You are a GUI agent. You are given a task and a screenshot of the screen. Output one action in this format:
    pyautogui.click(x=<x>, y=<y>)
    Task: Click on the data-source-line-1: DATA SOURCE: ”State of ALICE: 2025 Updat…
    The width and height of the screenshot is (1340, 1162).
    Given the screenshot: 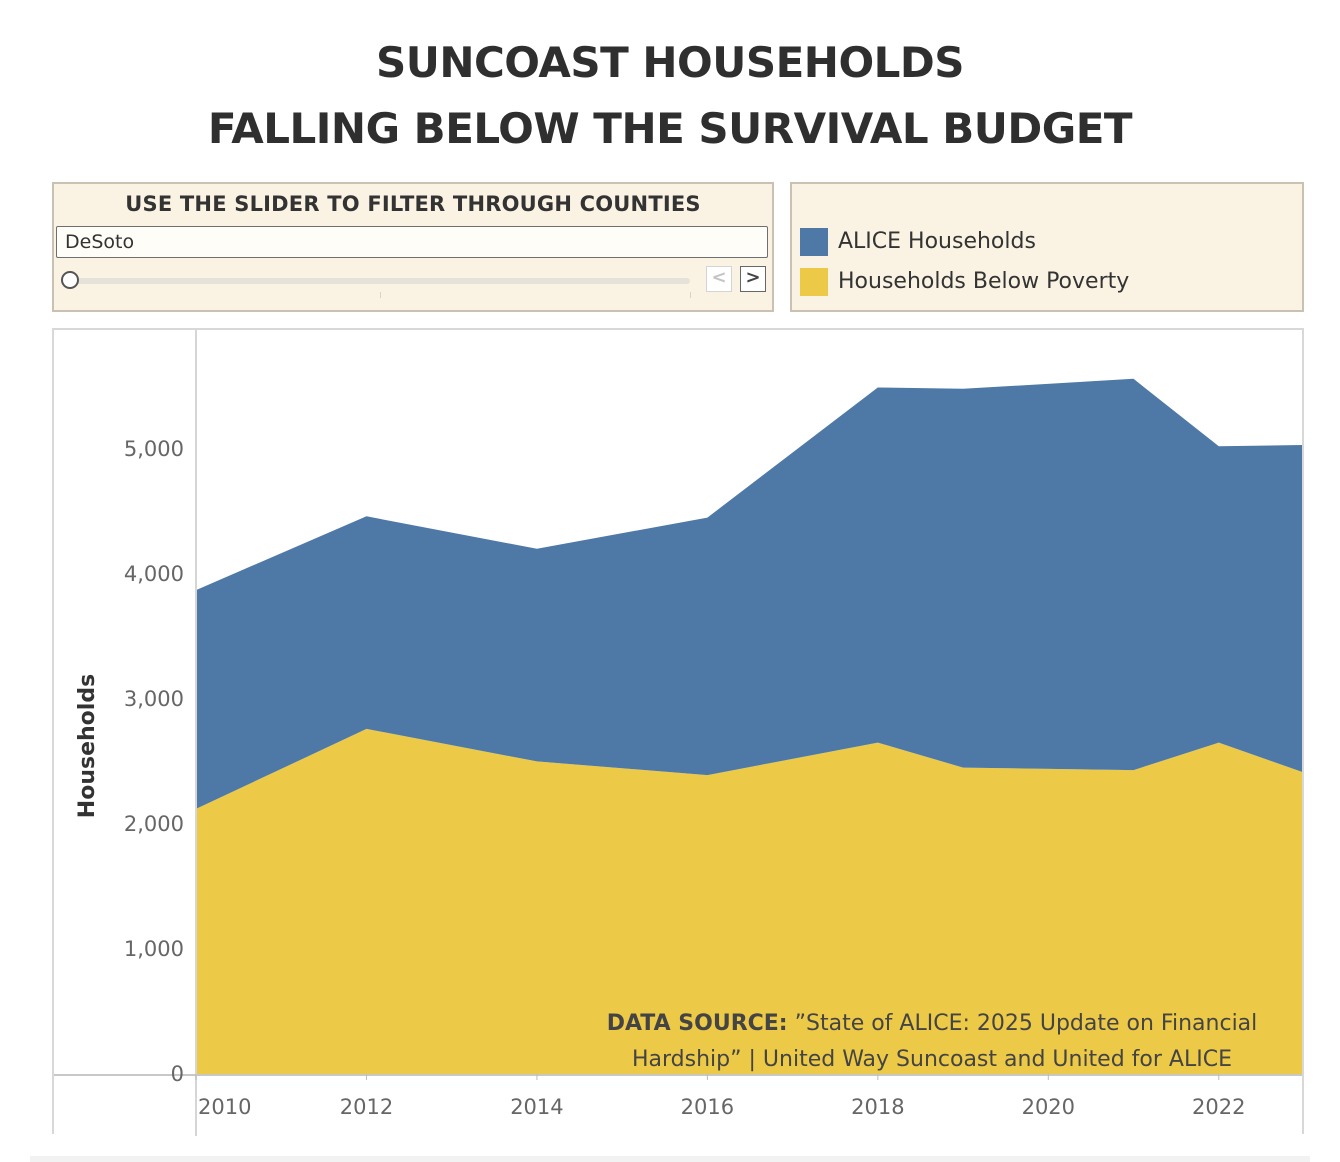 What is the action you would take?
    pyautogui.click(x=932, y=1023)
    